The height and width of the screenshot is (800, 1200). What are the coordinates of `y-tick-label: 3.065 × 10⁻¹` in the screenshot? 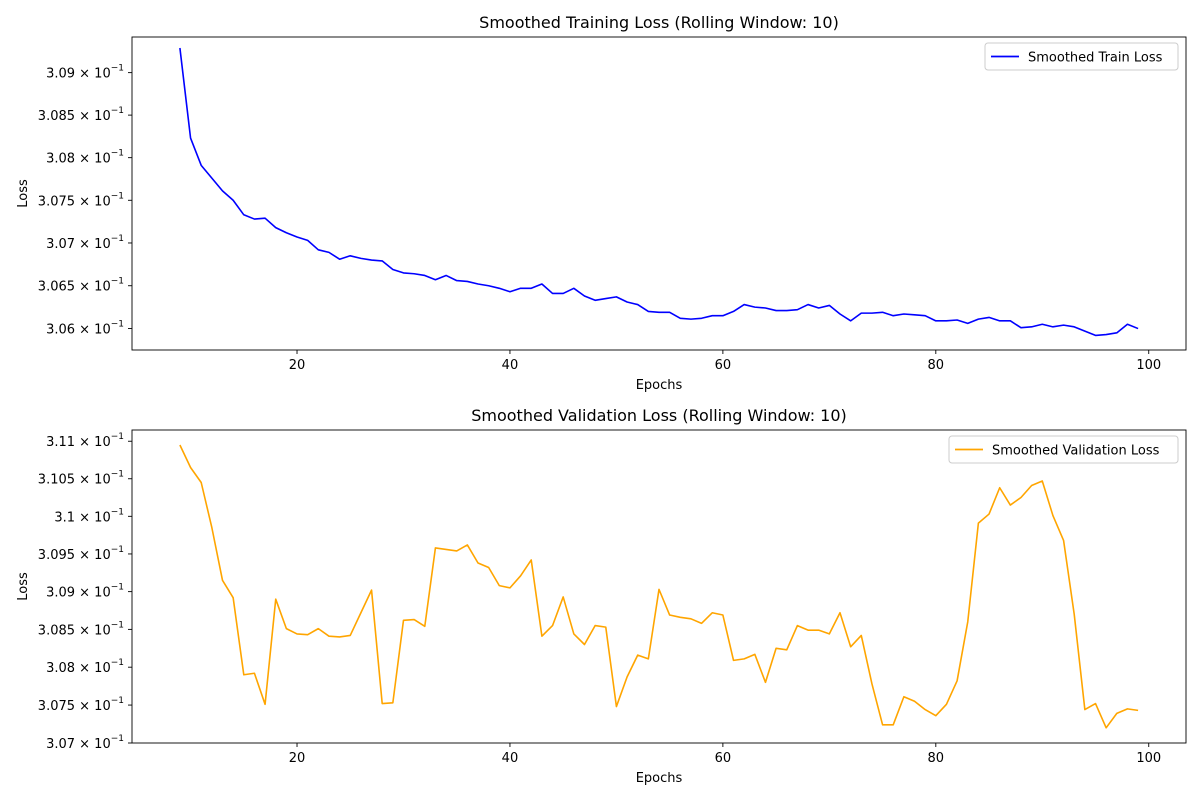 It's located at (81, 286).